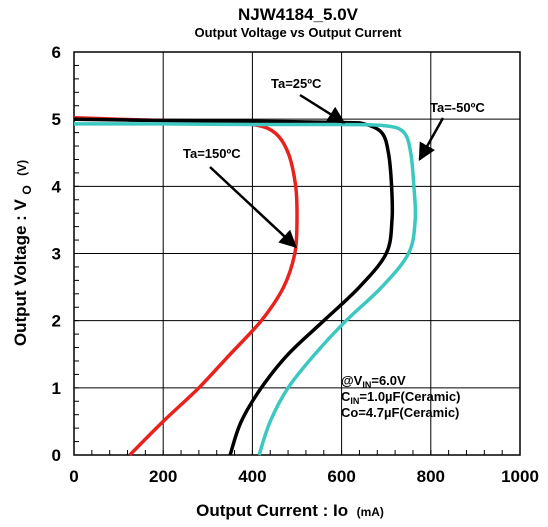 This screenshot has width=548, height=527. Describe the element at coordinates (57, 186) in the screenshot. I see `y-tick-label: 4` at that location.